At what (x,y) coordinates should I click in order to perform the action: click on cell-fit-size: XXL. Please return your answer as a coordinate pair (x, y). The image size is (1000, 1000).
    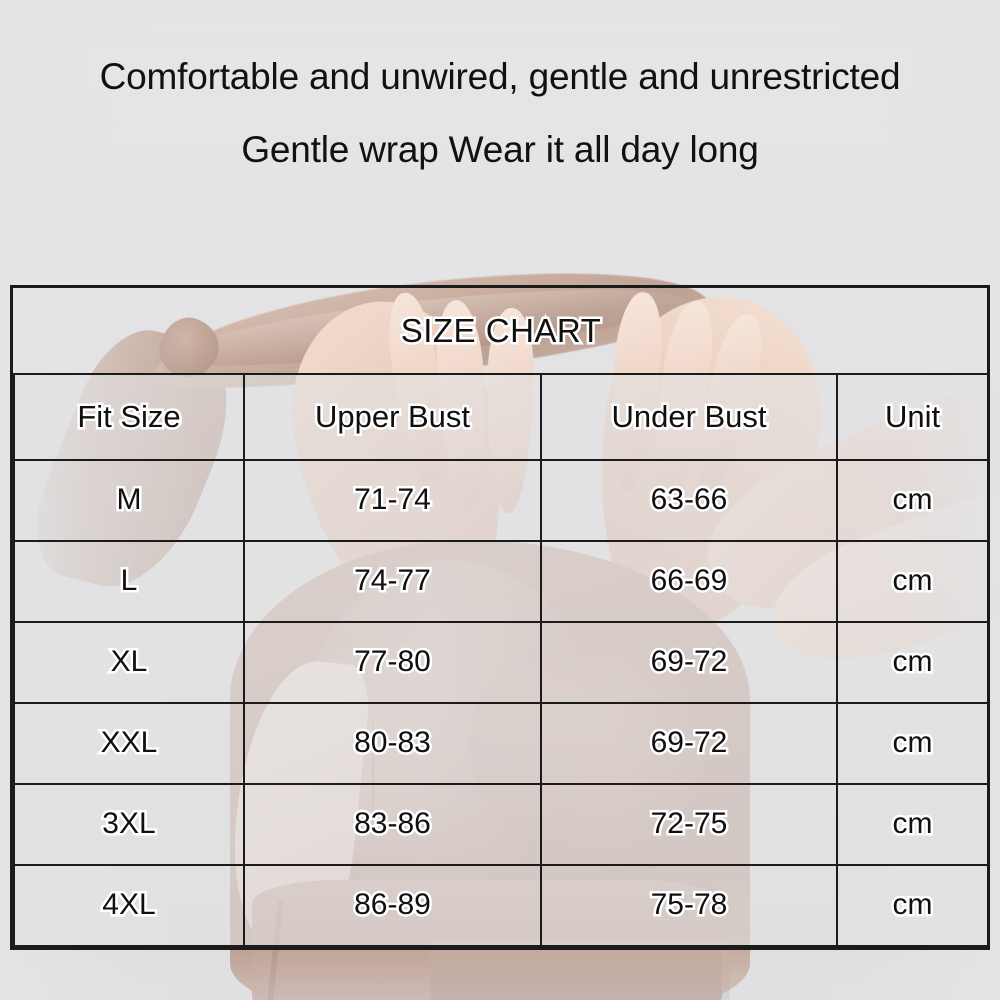
    Looking at the image, I should click on (129, 743).